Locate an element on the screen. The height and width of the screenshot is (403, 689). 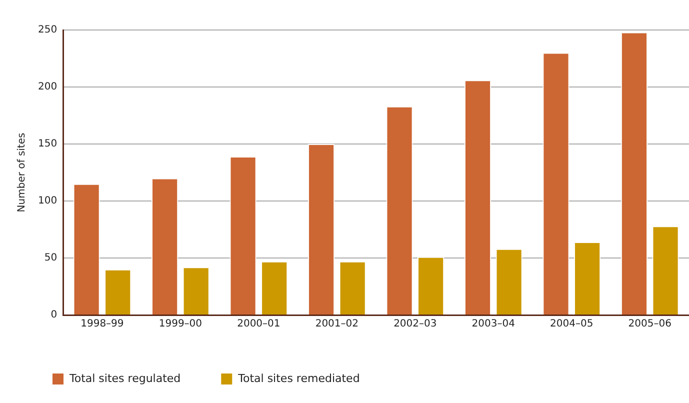
y-tick-label: 100 is located at coordinates (48, 201).